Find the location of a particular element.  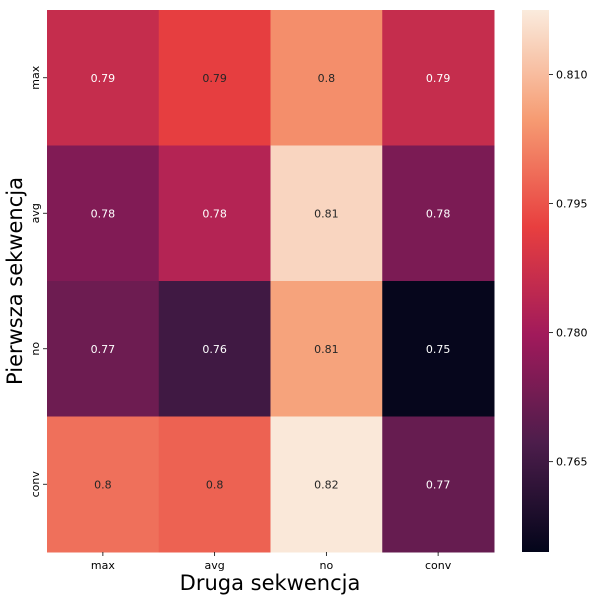

cell-annotation: 0.82 is located at coordinates (326, 484).